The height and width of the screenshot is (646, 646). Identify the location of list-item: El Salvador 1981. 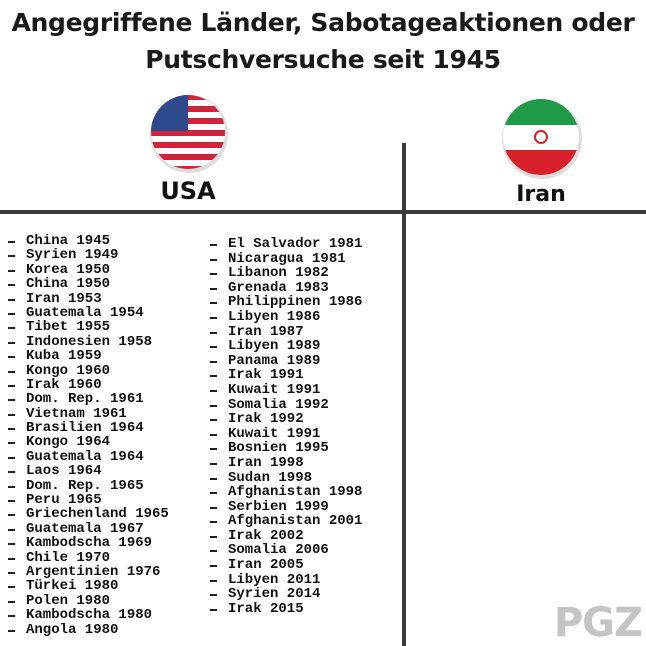
(286, 244).